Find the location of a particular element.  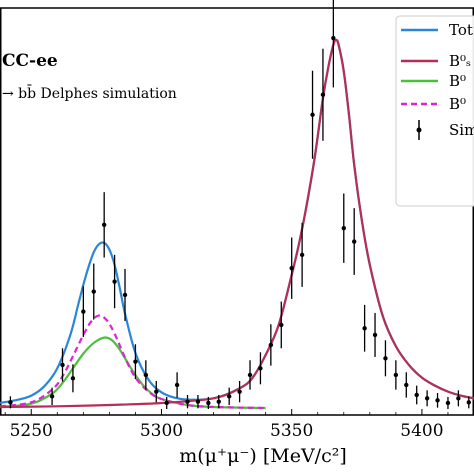

legend-item-total: Tot is located at coordinates (437, 30).